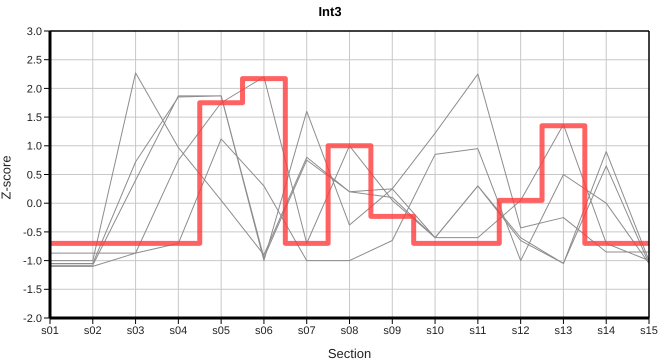 The image size is (660, 360). What do you see at coordinates (349, 330) in the screenshot?
I see `x-tick-label: s08` at bounding box center [349, 330].